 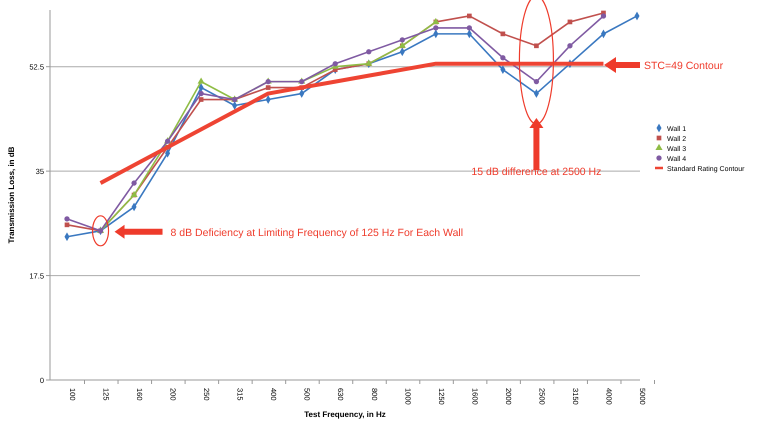 What do you see at coordinates (345, 414) in the screenshot?
I see `x-axis-title: Test Frequency, in Hz` at bounding box center [345, 414].